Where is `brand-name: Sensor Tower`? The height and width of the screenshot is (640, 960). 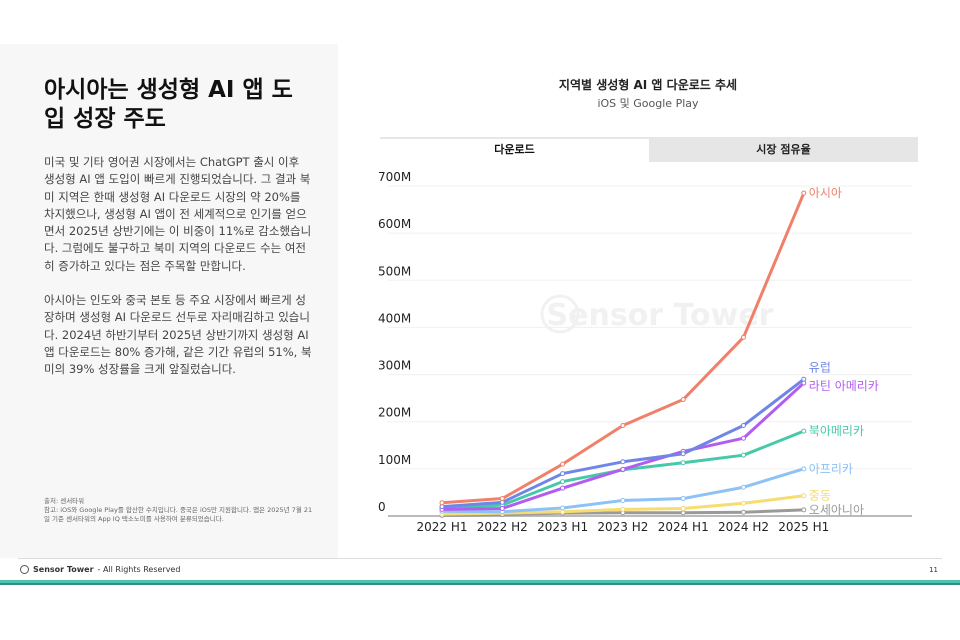
brand-name: Sensor Tower is located at coordinates (63, 569).